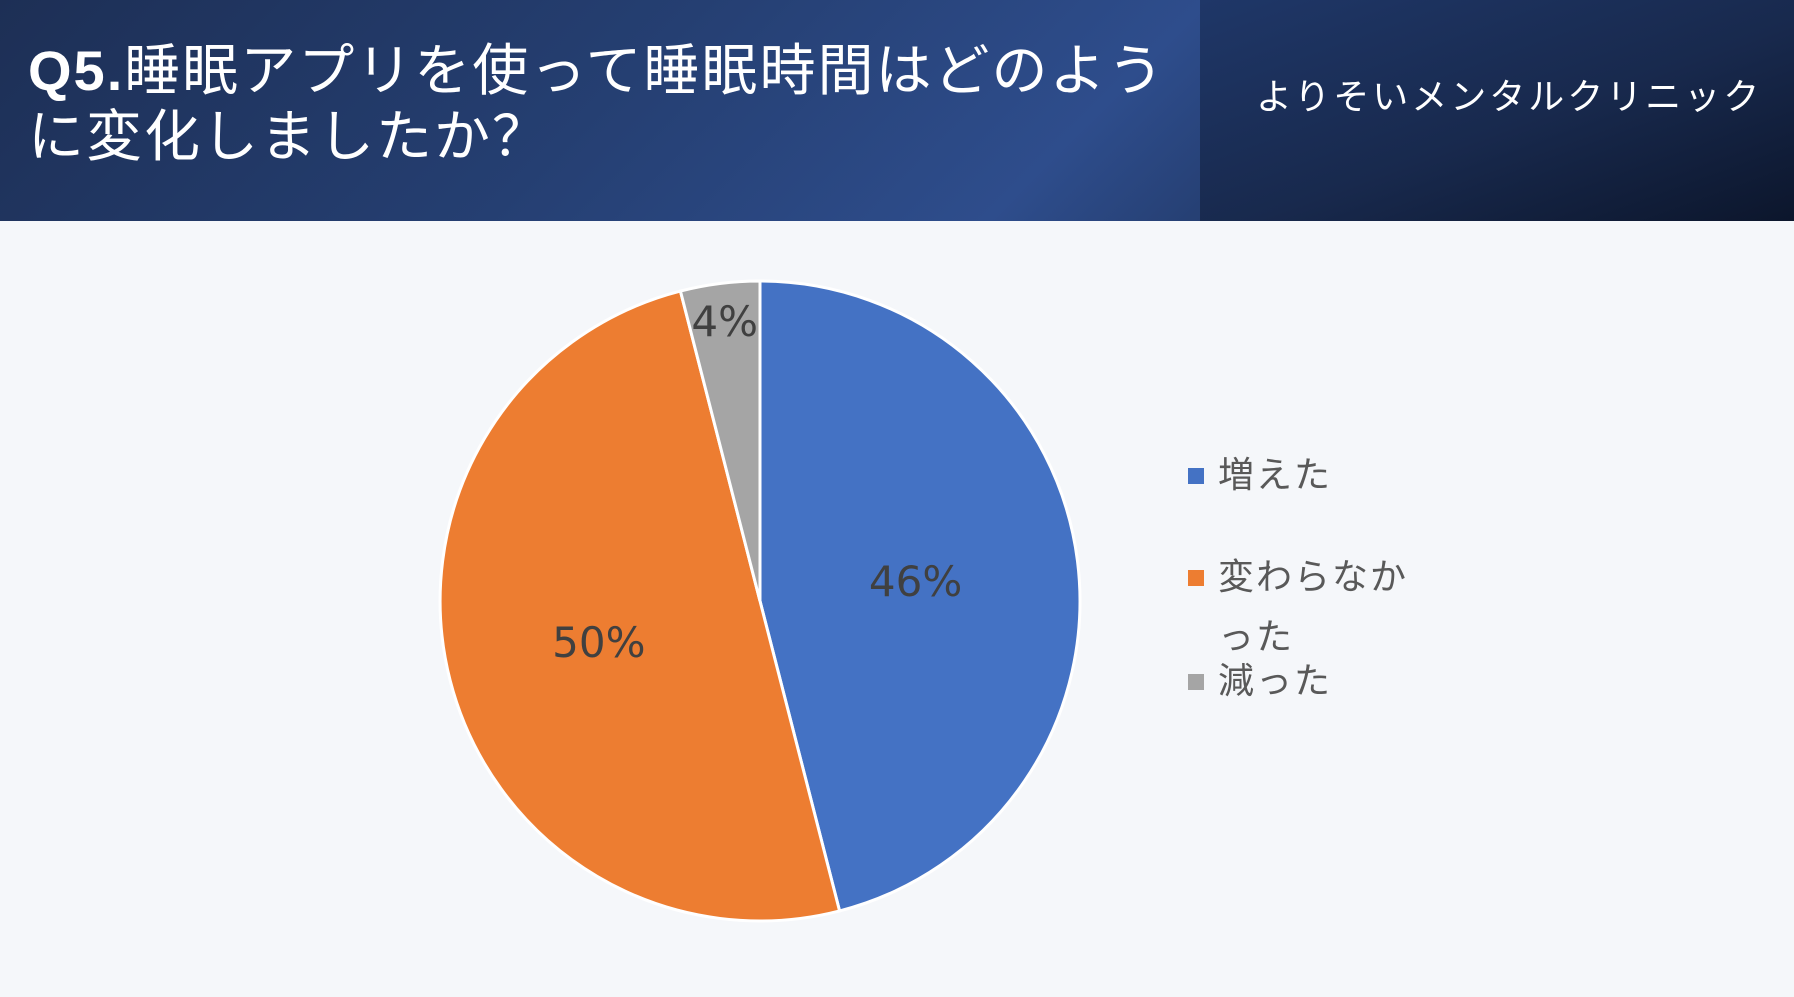 This screenshot has width=1794, height=997. I want to click on legend-label-decreased: 減った, so click(1275, 681).